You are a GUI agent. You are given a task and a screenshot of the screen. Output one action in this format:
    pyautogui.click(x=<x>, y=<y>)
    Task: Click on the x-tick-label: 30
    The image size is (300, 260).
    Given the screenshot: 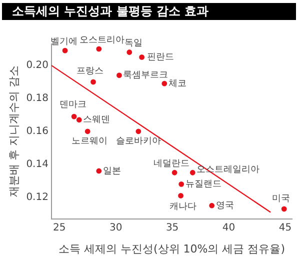 What is the action you would take?
    pyautogui.click(x=115, y=228)
    